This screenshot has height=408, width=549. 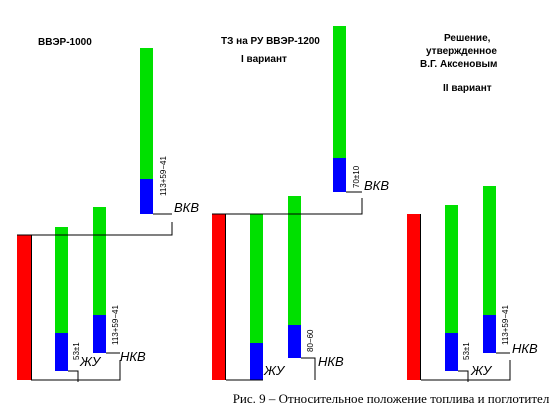 I want to click on panel-2-top-core-line, so click(x=287, y=206).